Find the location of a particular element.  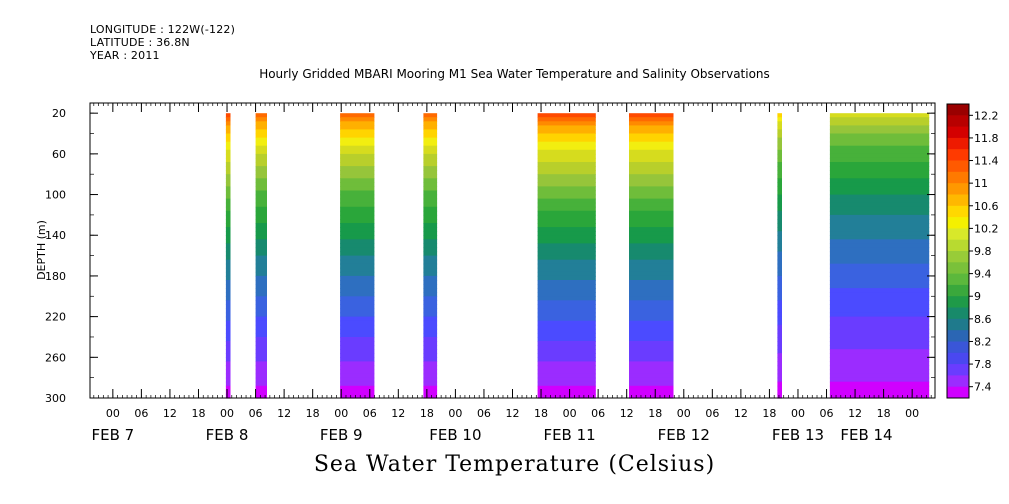

colorbar-label: 9.8 is located at coordinates (983, 251).